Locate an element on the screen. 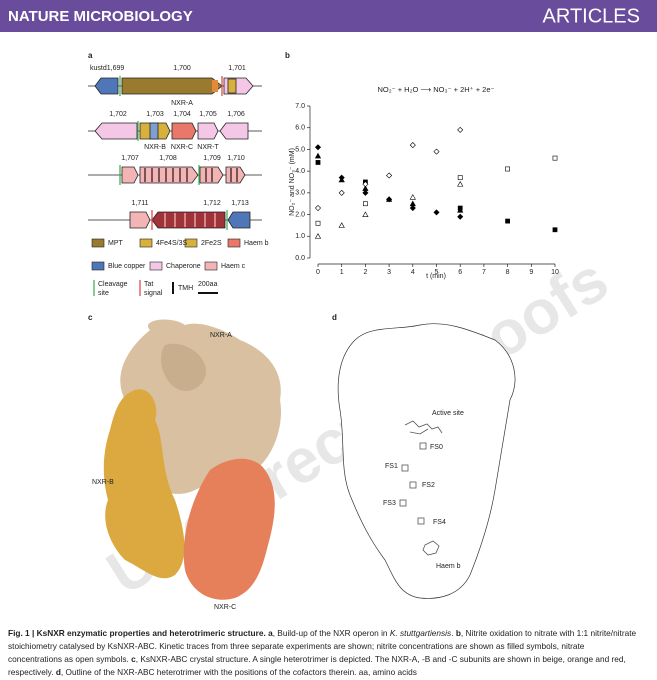 This screenshot has width=657, height=680. panel-letter: a is located at coordinates (90, 55).